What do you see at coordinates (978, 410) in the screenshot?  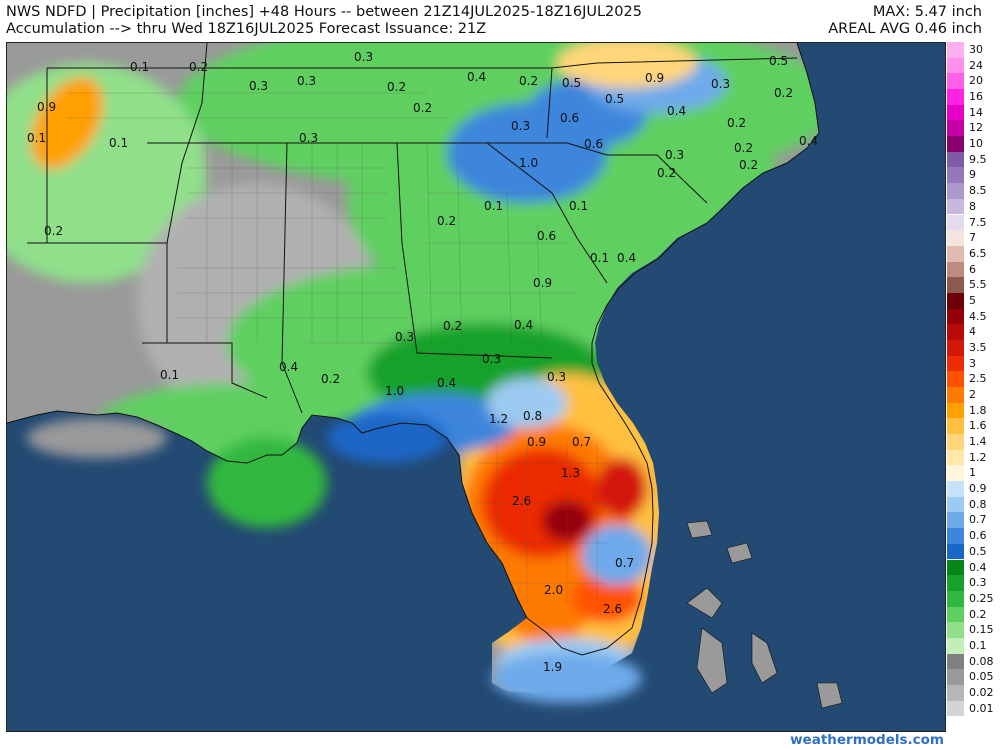 I see `legend-label: 1.8` at bounding box center [978, 410].